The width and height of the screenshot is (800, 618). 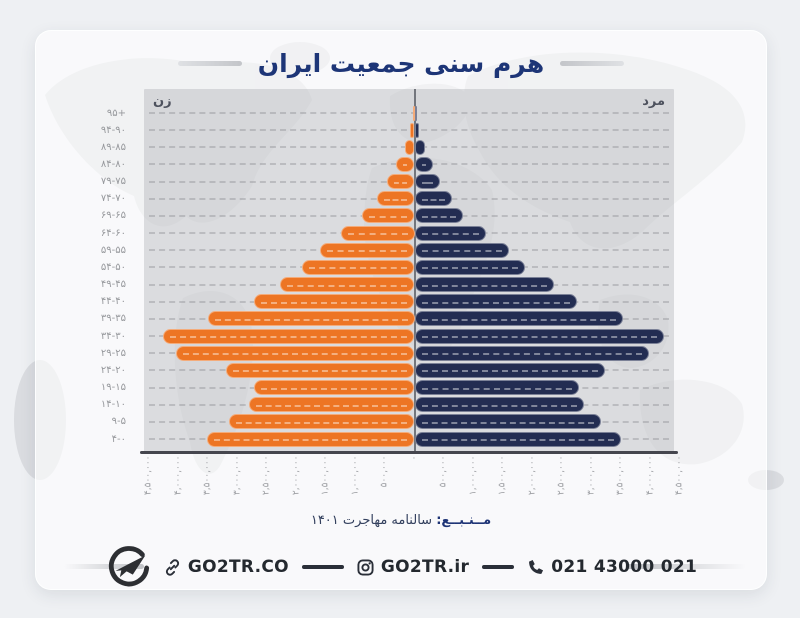 I want to click on source-text: سالنامه مهاجرت ۱۴۰۱, so click(x=371, y=520).